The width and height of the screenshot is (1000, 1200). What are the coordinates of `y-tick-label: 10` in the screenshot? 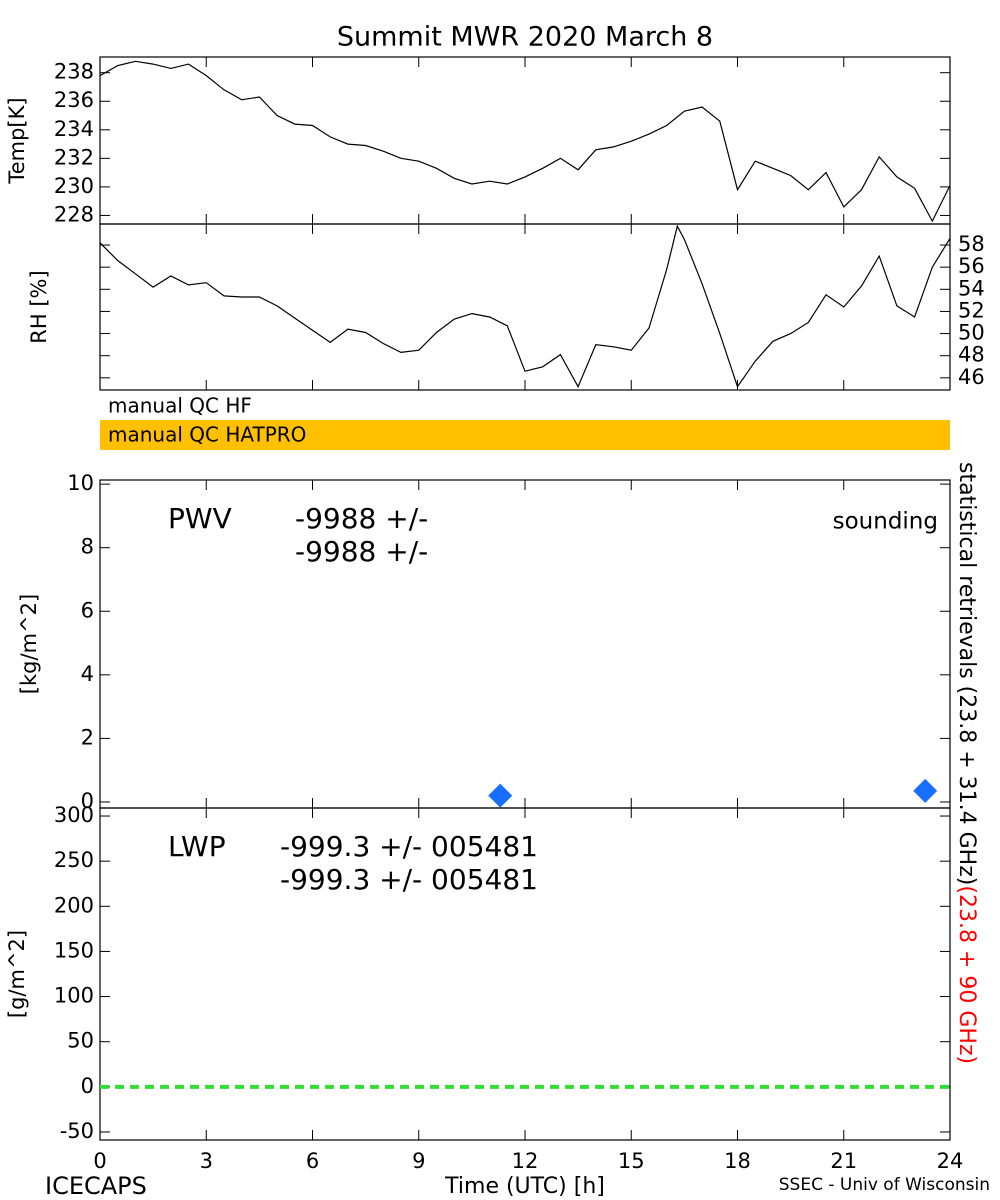 It's located at (80, 483).